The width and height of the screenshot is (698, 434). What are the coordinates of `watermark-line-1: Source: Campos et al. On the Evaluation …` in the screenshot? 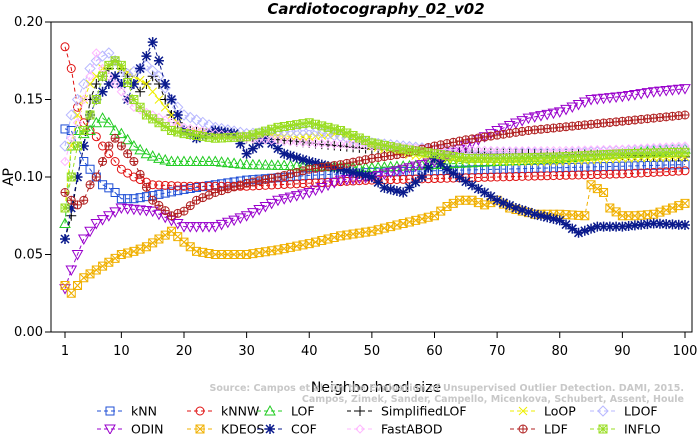 It's located at (447, 388).